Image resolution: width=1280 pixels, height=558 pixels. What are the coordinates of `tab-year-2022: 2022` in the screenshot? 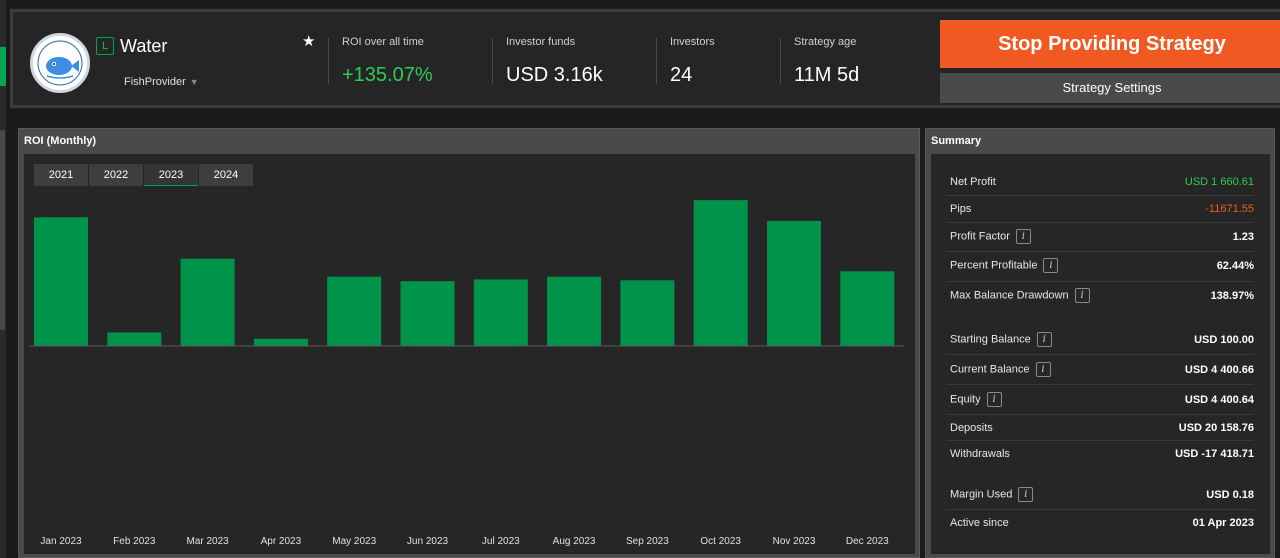 It's located at (116, 175).